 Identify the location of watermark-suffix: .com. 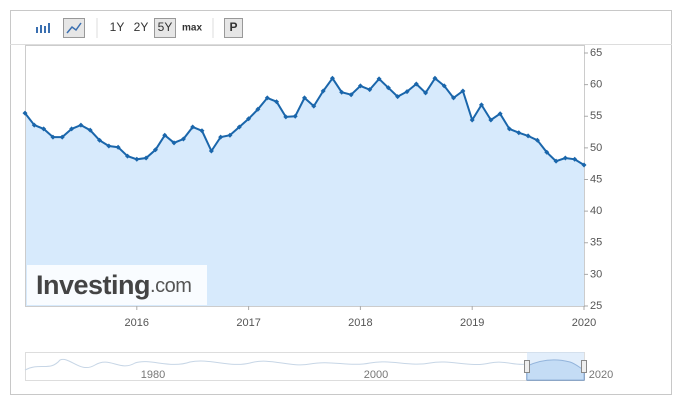
(170, 286).